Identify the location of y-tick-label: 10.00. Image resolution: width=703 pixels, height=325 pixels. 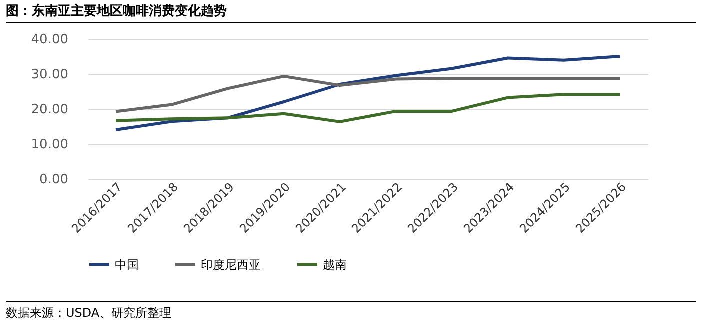
(49, 145).